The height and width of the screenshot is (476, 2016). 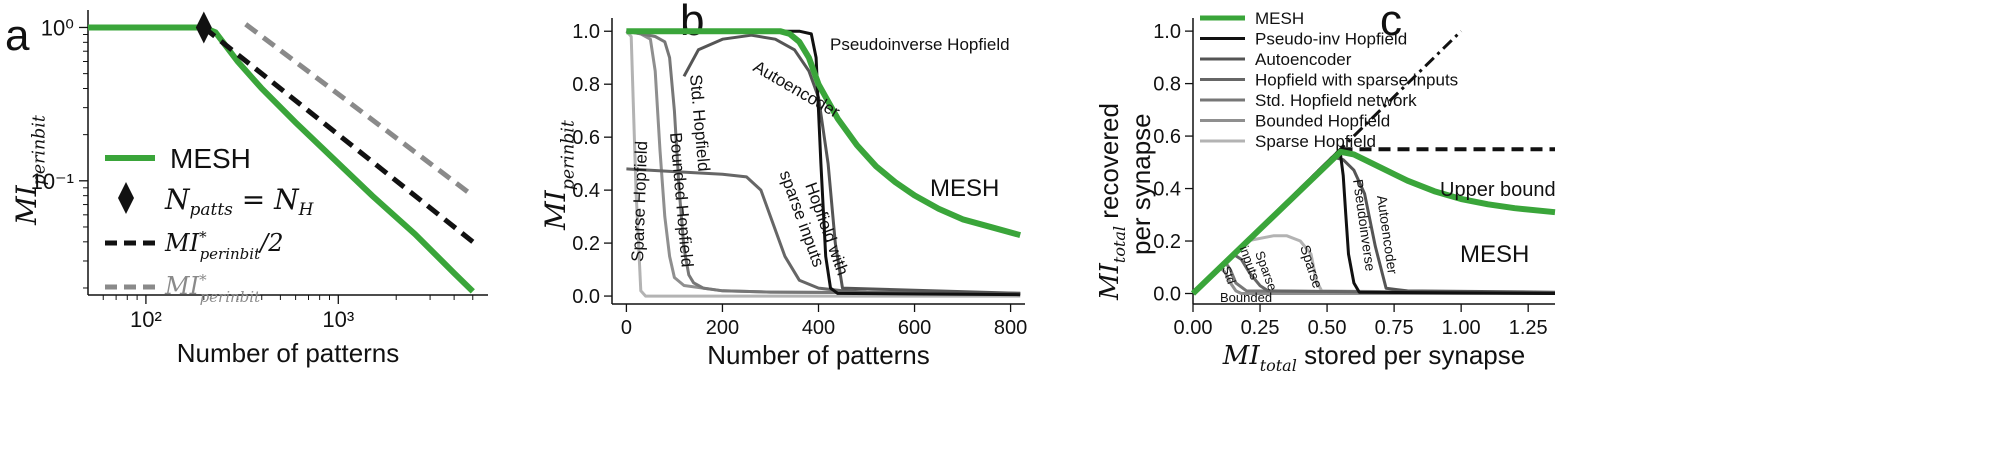 What do you see at coordinates (338, 319) in the screenshot?
I see `x-tick-label-a: 10³` at bounding box center [338, 319].